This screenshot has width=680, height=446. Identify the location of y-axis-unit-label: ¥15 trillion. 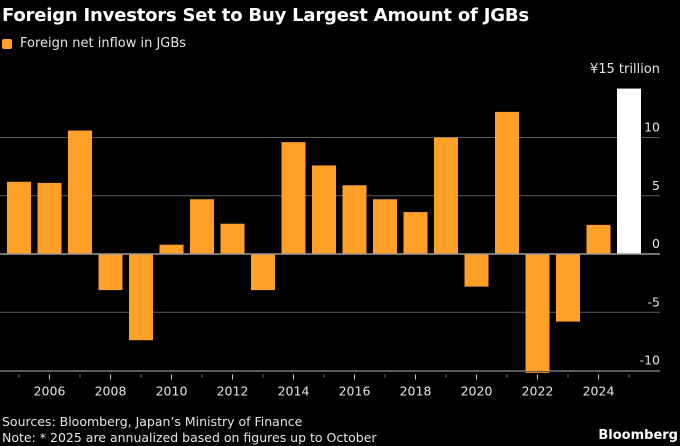
(624, 69).